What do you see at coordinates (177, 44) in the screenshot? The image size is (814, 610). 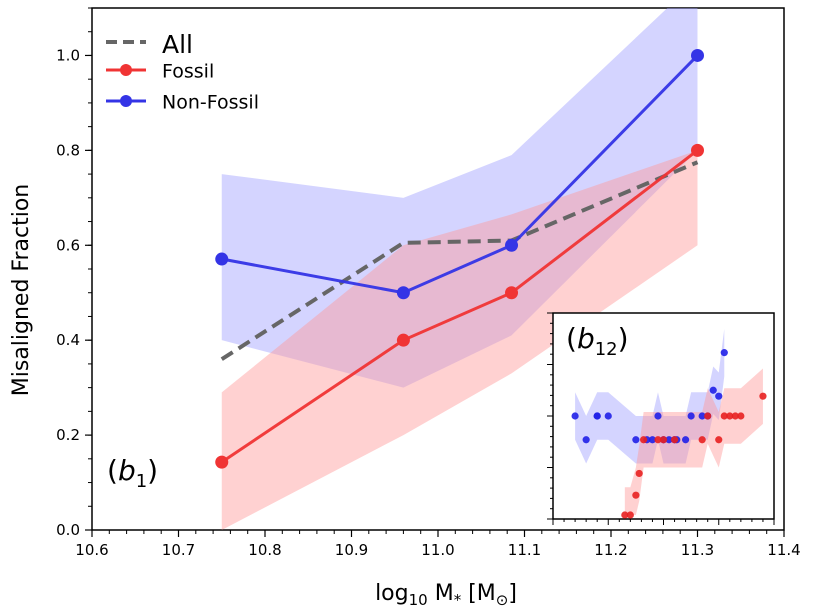 I see `legend-all-label: All` at bounding box center [177, 44].